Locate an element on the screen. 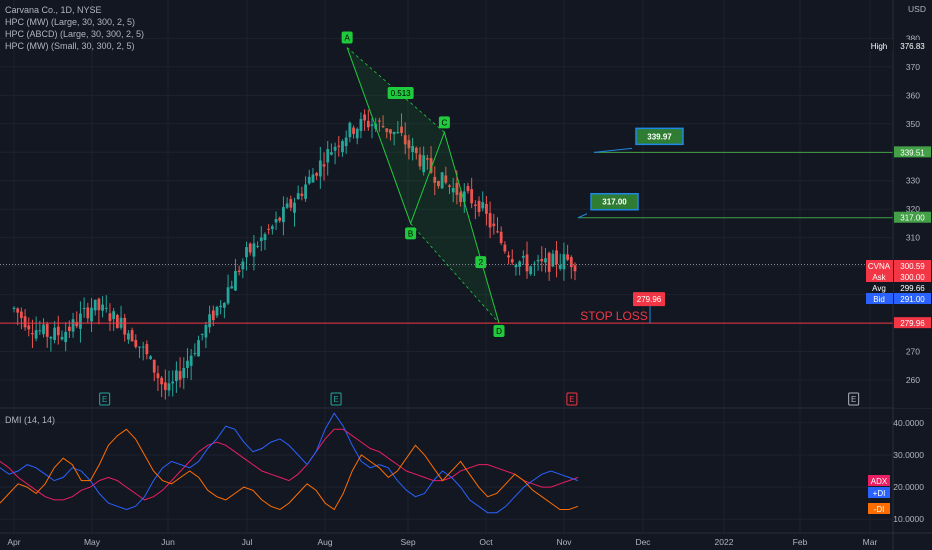 This screenshot has width=932, height=550. stop-loss-text: STOP LOSS is located at coordinates (614, 316).